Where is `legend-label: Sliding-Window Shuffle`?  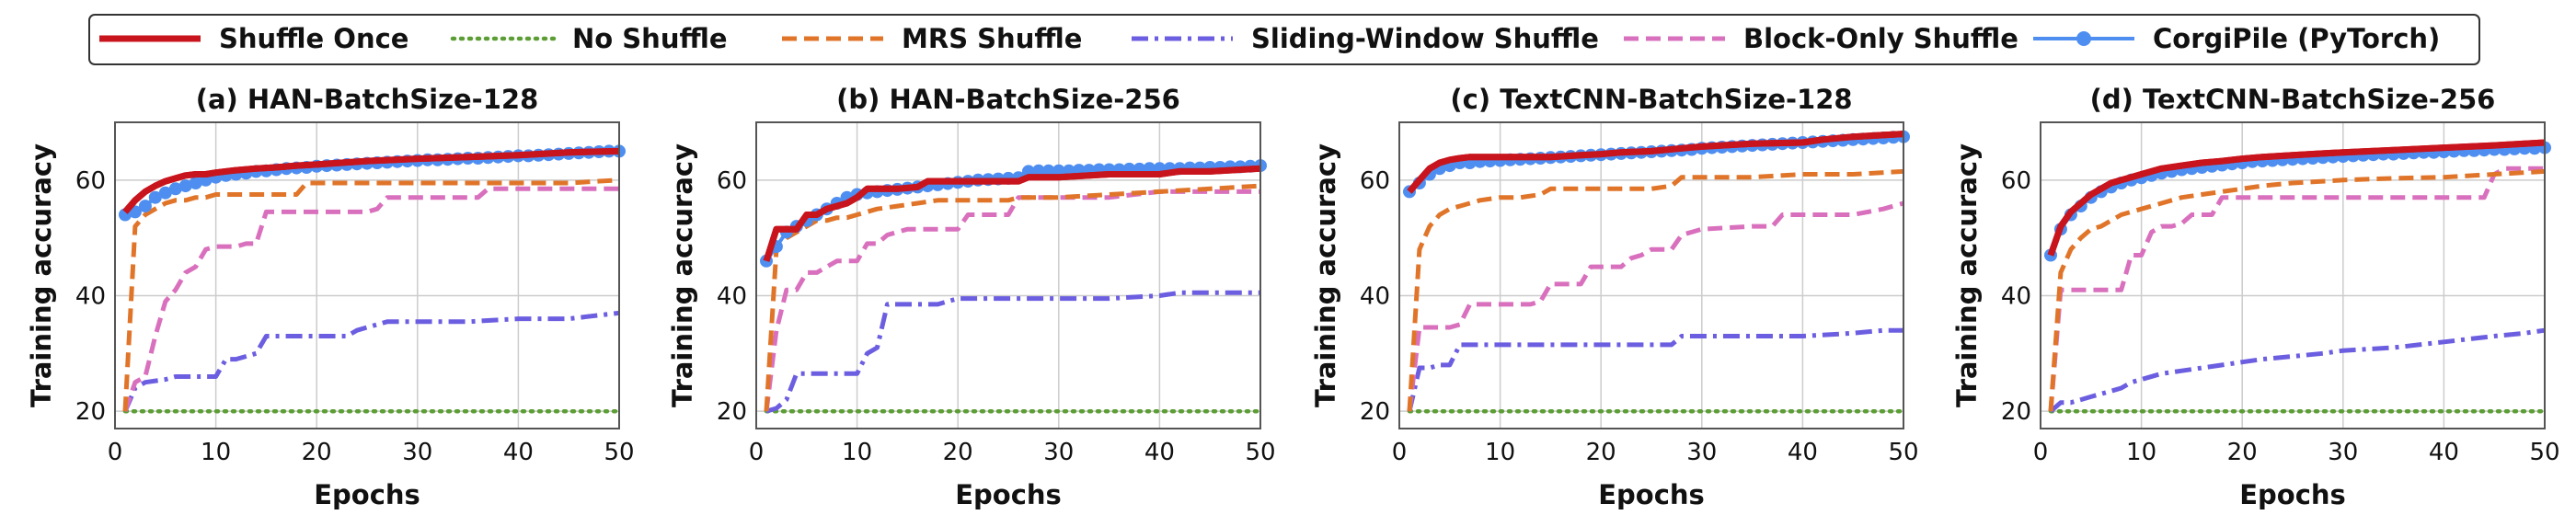 legend-label: Sliding-Window Shuffle is located at coordinates (1425, 38).